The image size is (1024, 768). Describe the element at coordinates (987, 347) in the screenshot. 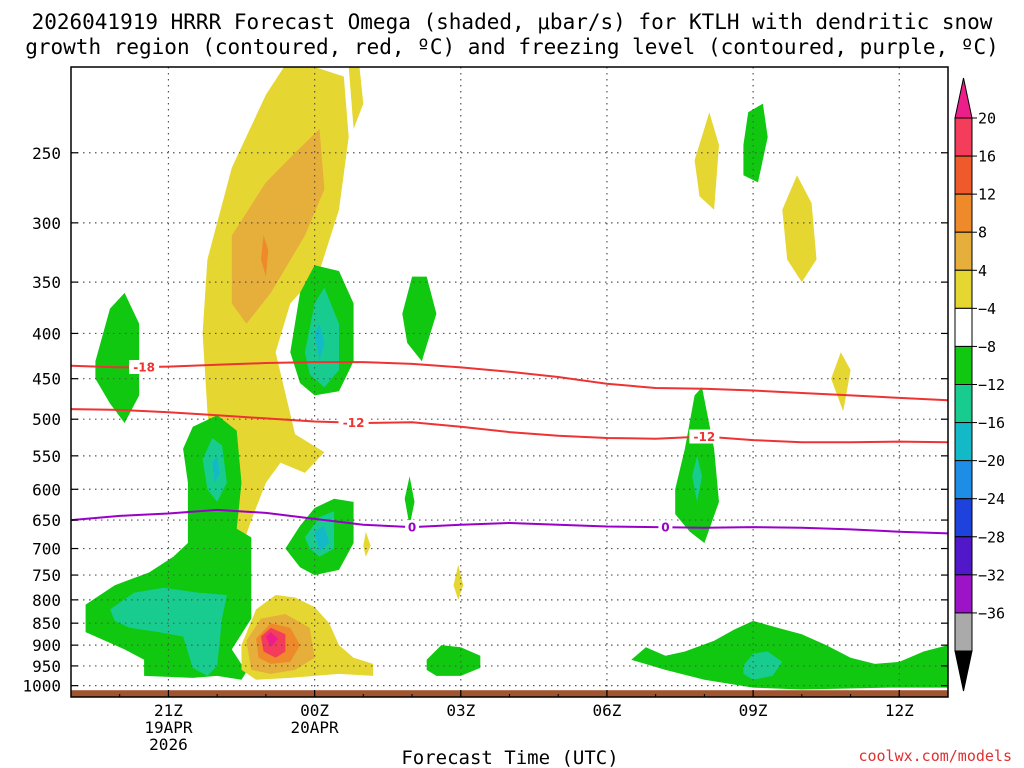

I see `colorbar-label-6: −8` at that location.